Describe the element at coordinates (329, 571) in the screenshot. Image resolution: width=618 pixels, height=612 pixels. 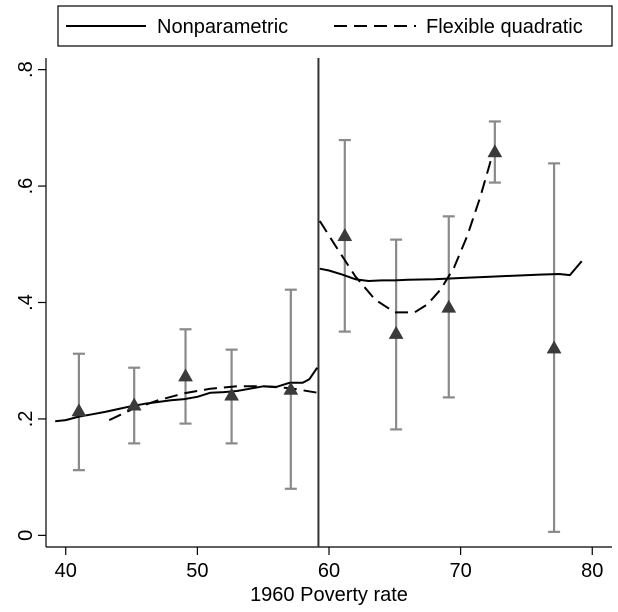
I see `x-tick-label: 60` at that location.